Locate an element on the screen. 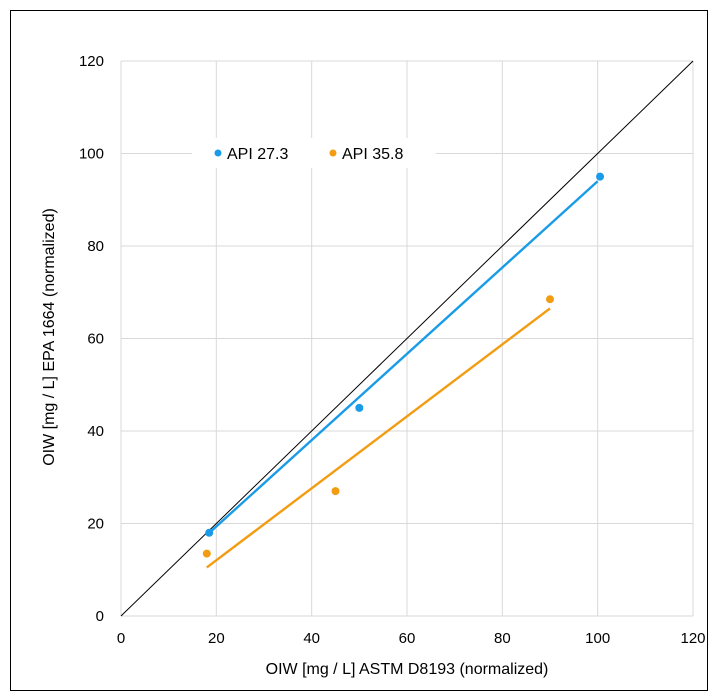 The image size is (719, 700). legend-label: API 35.8 is located at coordinates (372, 154).